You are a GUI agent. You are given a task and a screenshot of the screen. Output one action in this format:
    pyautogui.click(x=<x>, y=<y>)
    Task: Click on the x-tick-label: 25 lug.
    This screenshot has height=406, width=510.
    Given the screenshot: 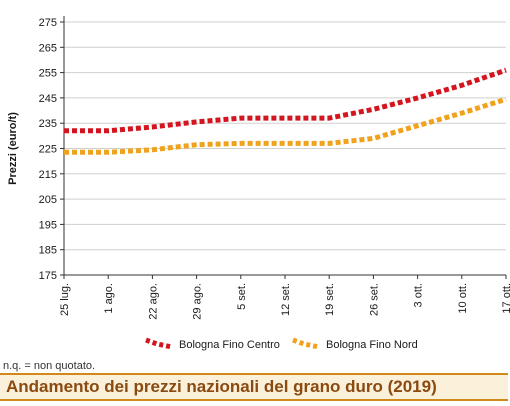 What is the action you would take?
    pyautogui.click(x=65, y=299)
    